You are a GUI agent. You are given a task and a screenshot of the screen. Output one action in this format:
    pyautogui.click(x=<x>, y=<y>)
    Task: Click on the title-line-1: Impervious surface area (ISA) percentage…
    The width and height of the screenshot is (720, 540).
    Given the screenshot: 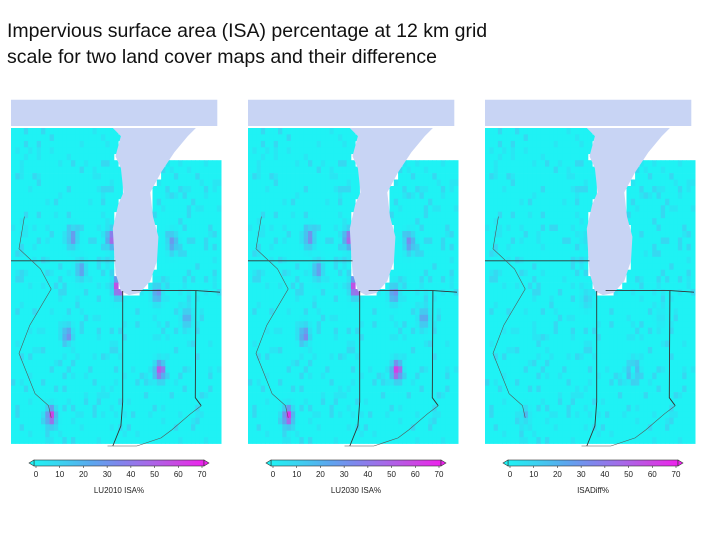 What is the action you would take?
    pyautogui.click(x=247, y=31)
    